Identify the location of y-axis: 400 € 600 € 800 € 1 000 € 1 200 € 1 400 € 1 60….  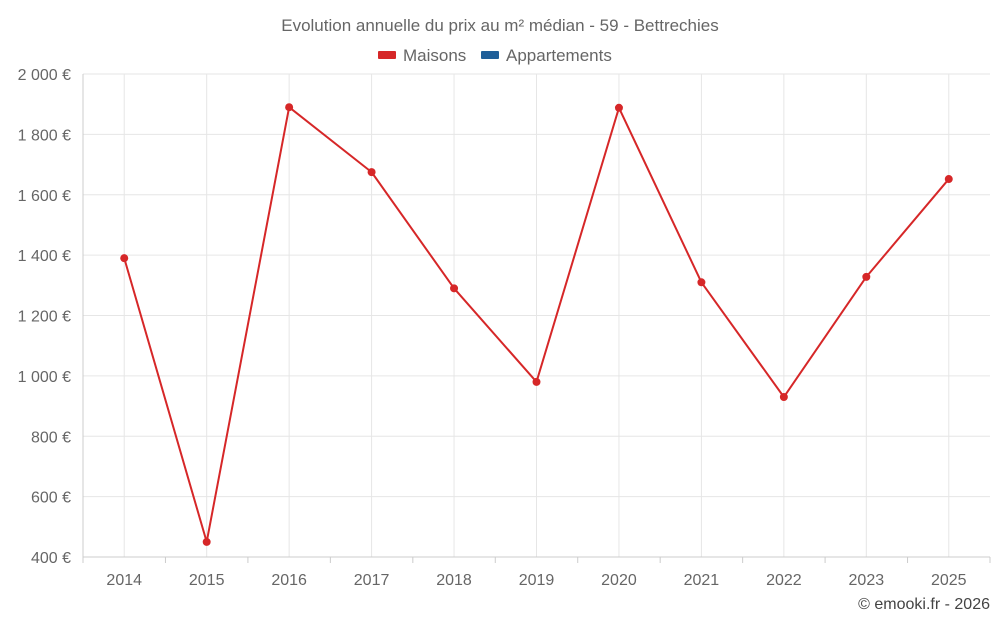
(51, 317).